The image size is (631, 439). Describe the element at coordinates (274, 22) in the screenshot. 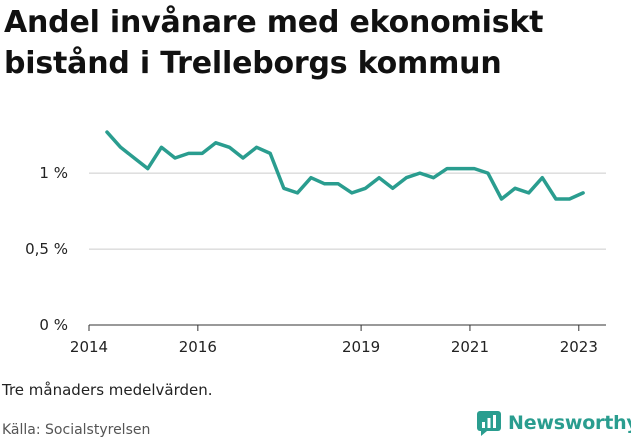

I see `title-line-1: Andel invånare med ekonomiskt` at that location.